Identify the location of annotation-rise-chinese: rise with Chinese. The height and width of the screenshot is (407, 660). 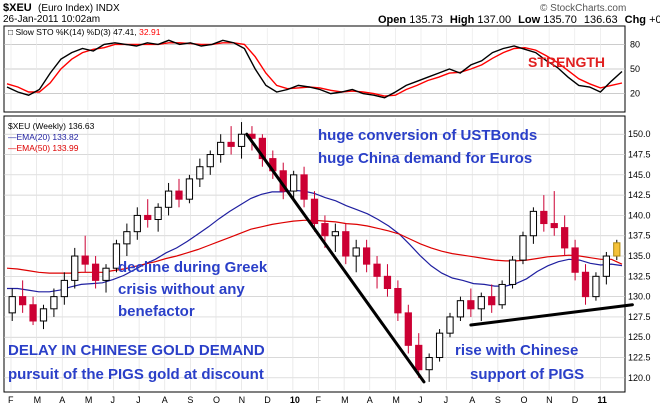
(516, 350).